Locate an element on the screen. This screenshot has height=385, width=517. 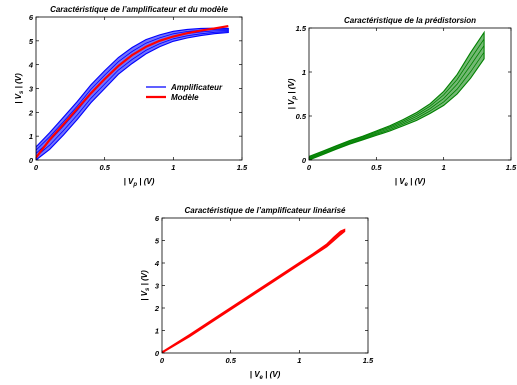
y-axis-label-subscript: p is located at coordinates (295, 98).